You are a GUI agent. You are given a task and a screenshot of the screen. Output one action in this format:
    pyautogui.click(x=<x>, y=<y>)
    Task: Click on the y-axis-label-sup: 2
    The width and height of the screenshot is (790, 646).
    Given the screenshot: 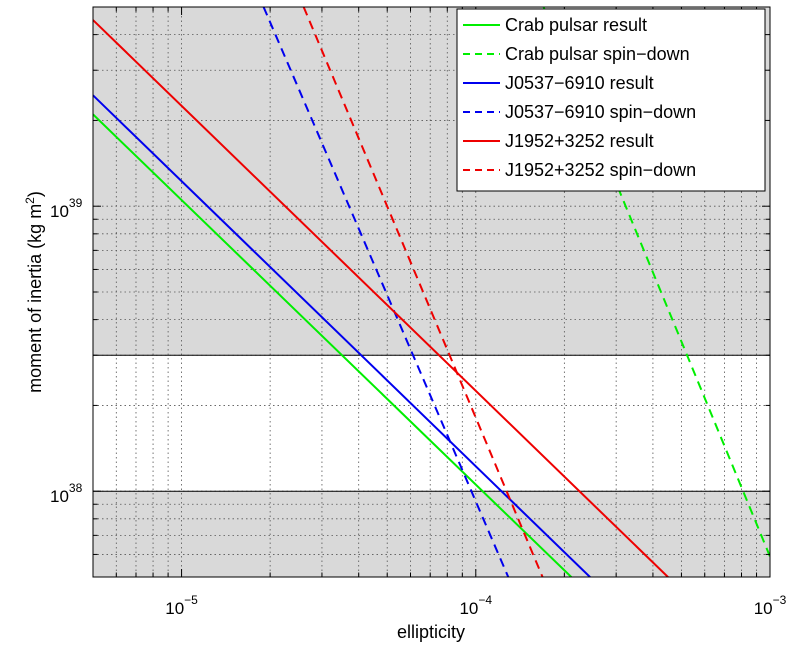 What is the action you would take?
    pyautogui.click(x=30, y=200)
    